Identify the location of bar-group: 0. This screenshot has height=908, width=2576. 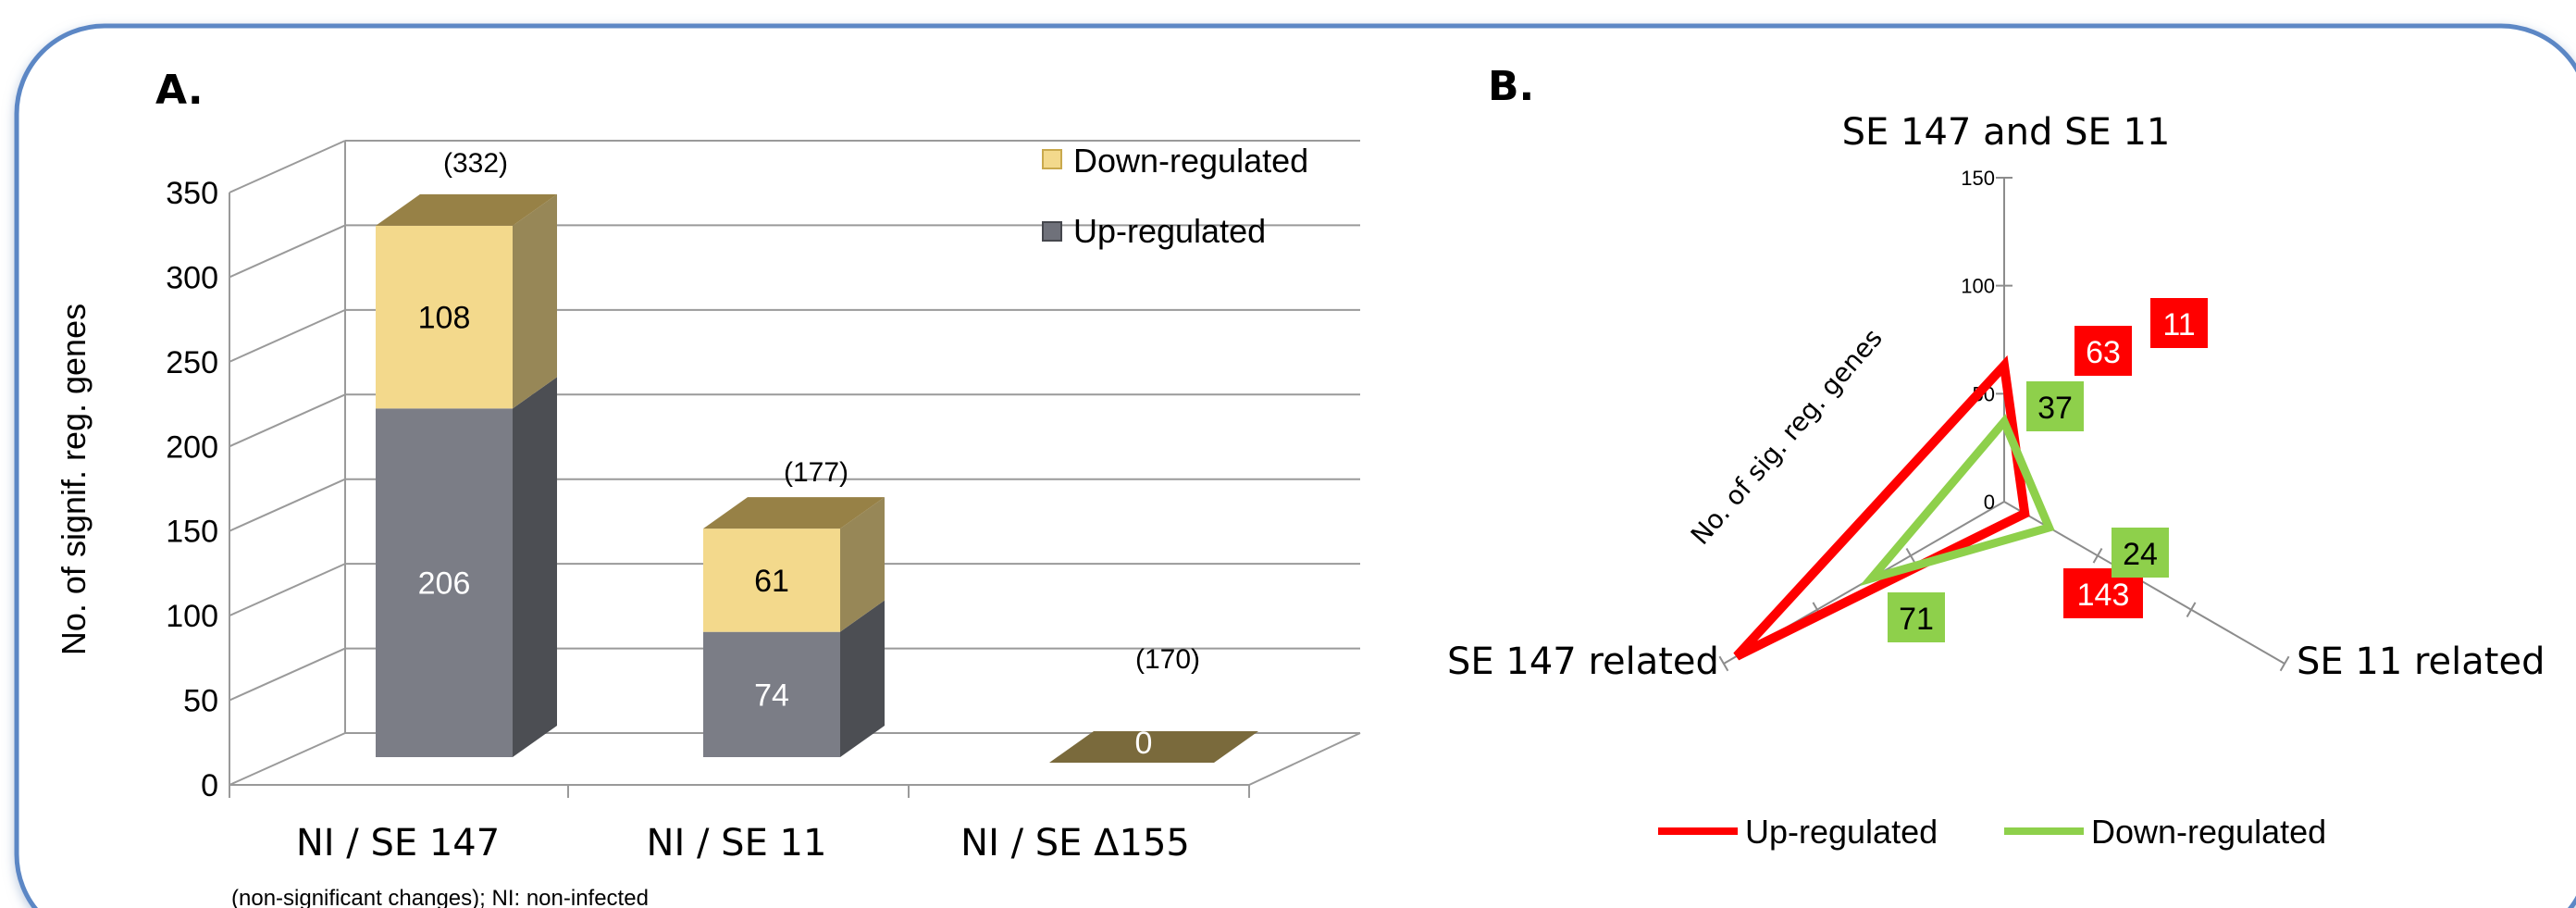
(1154, 744).